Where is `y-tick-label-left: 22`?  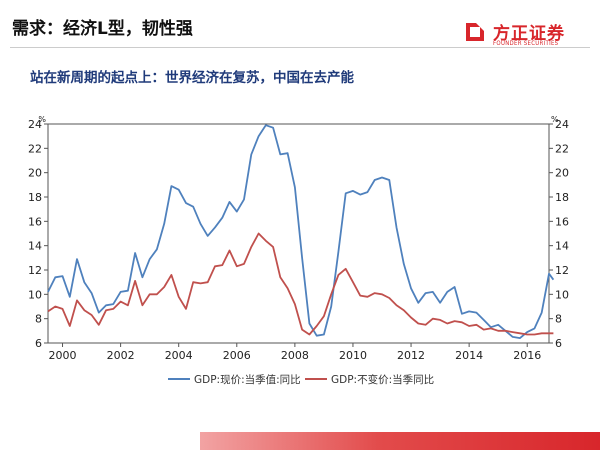
y-tick-label-left: 22 is located at coordinates (35, 148).